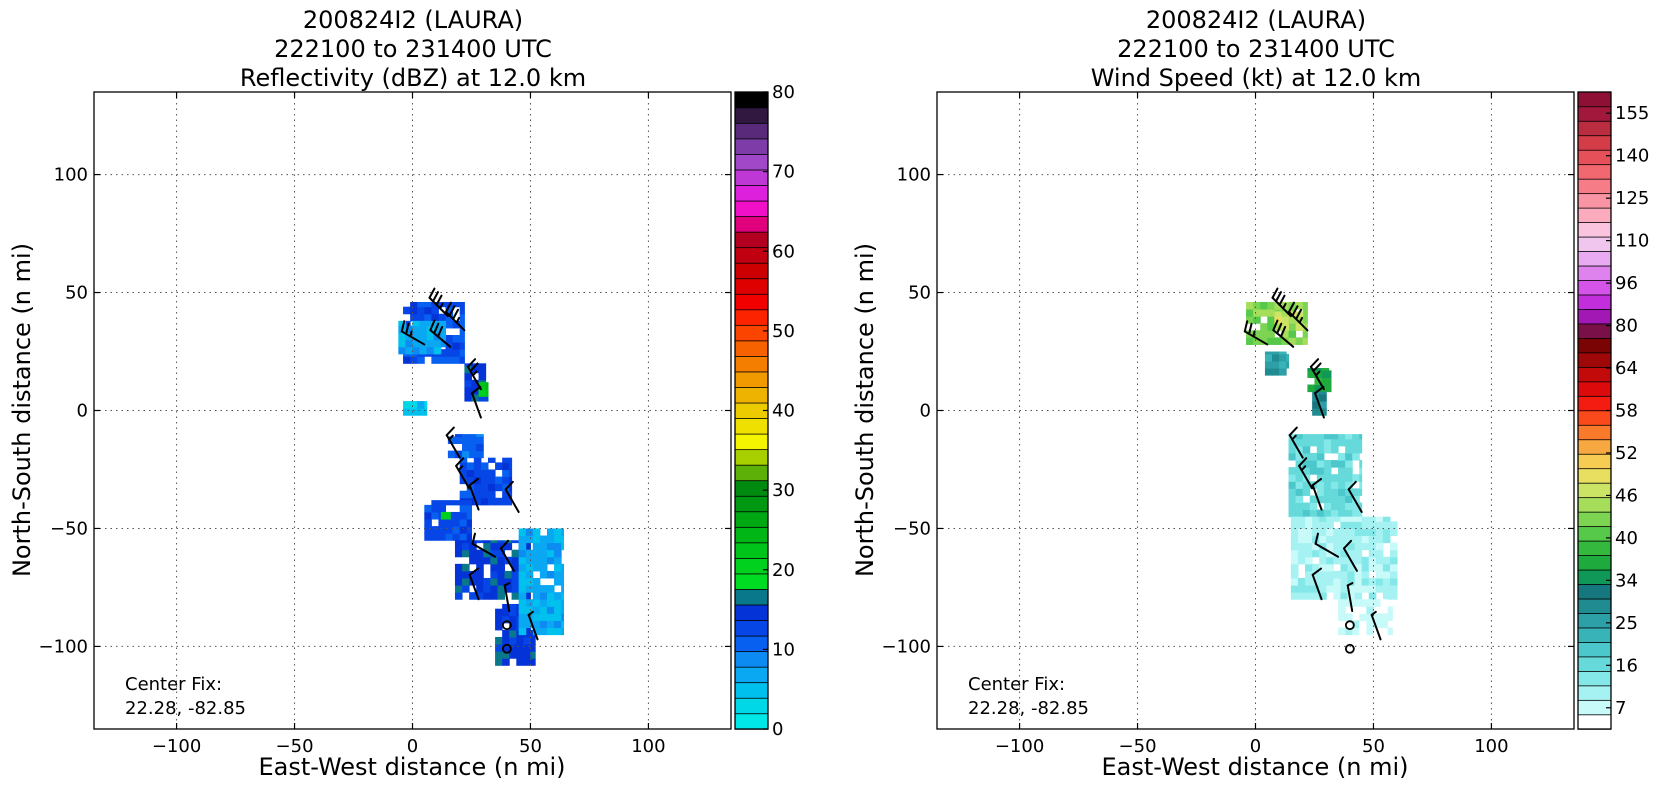  Describe the element at coordinates (1138, 746) in the screenshot. I see `wind-x-tick-label: −50` at that location.